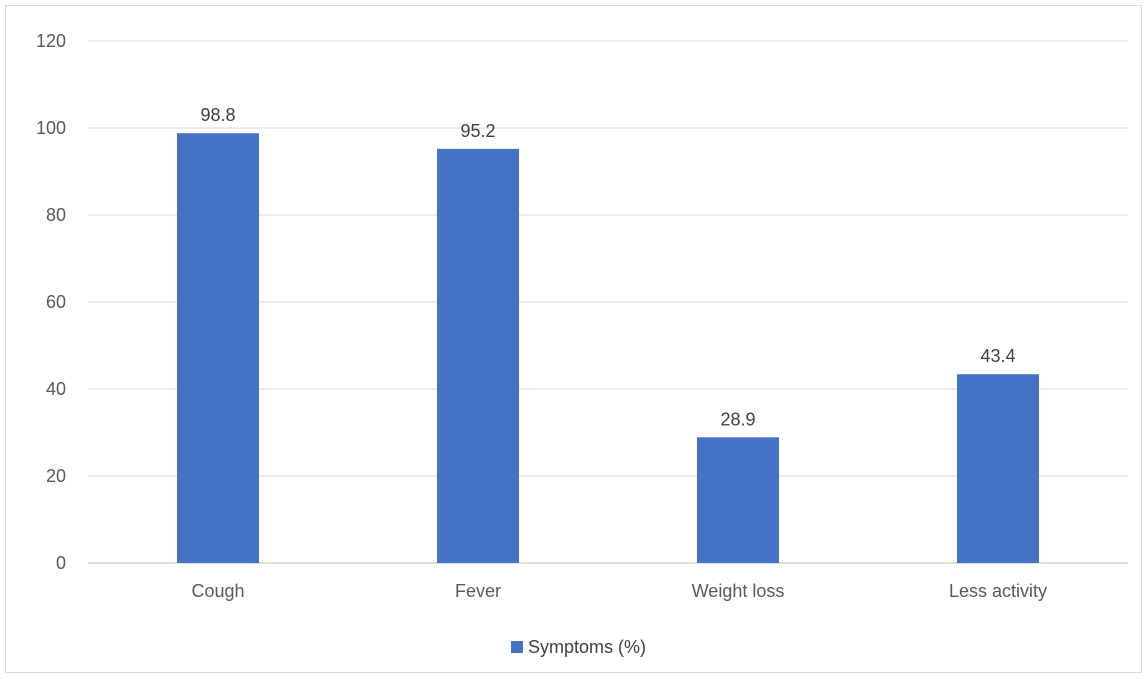  What do you see at coordinates (998, 591) in the screenshot?
I see `x-tick-label: Less activity` at bounding box center [998, 591].